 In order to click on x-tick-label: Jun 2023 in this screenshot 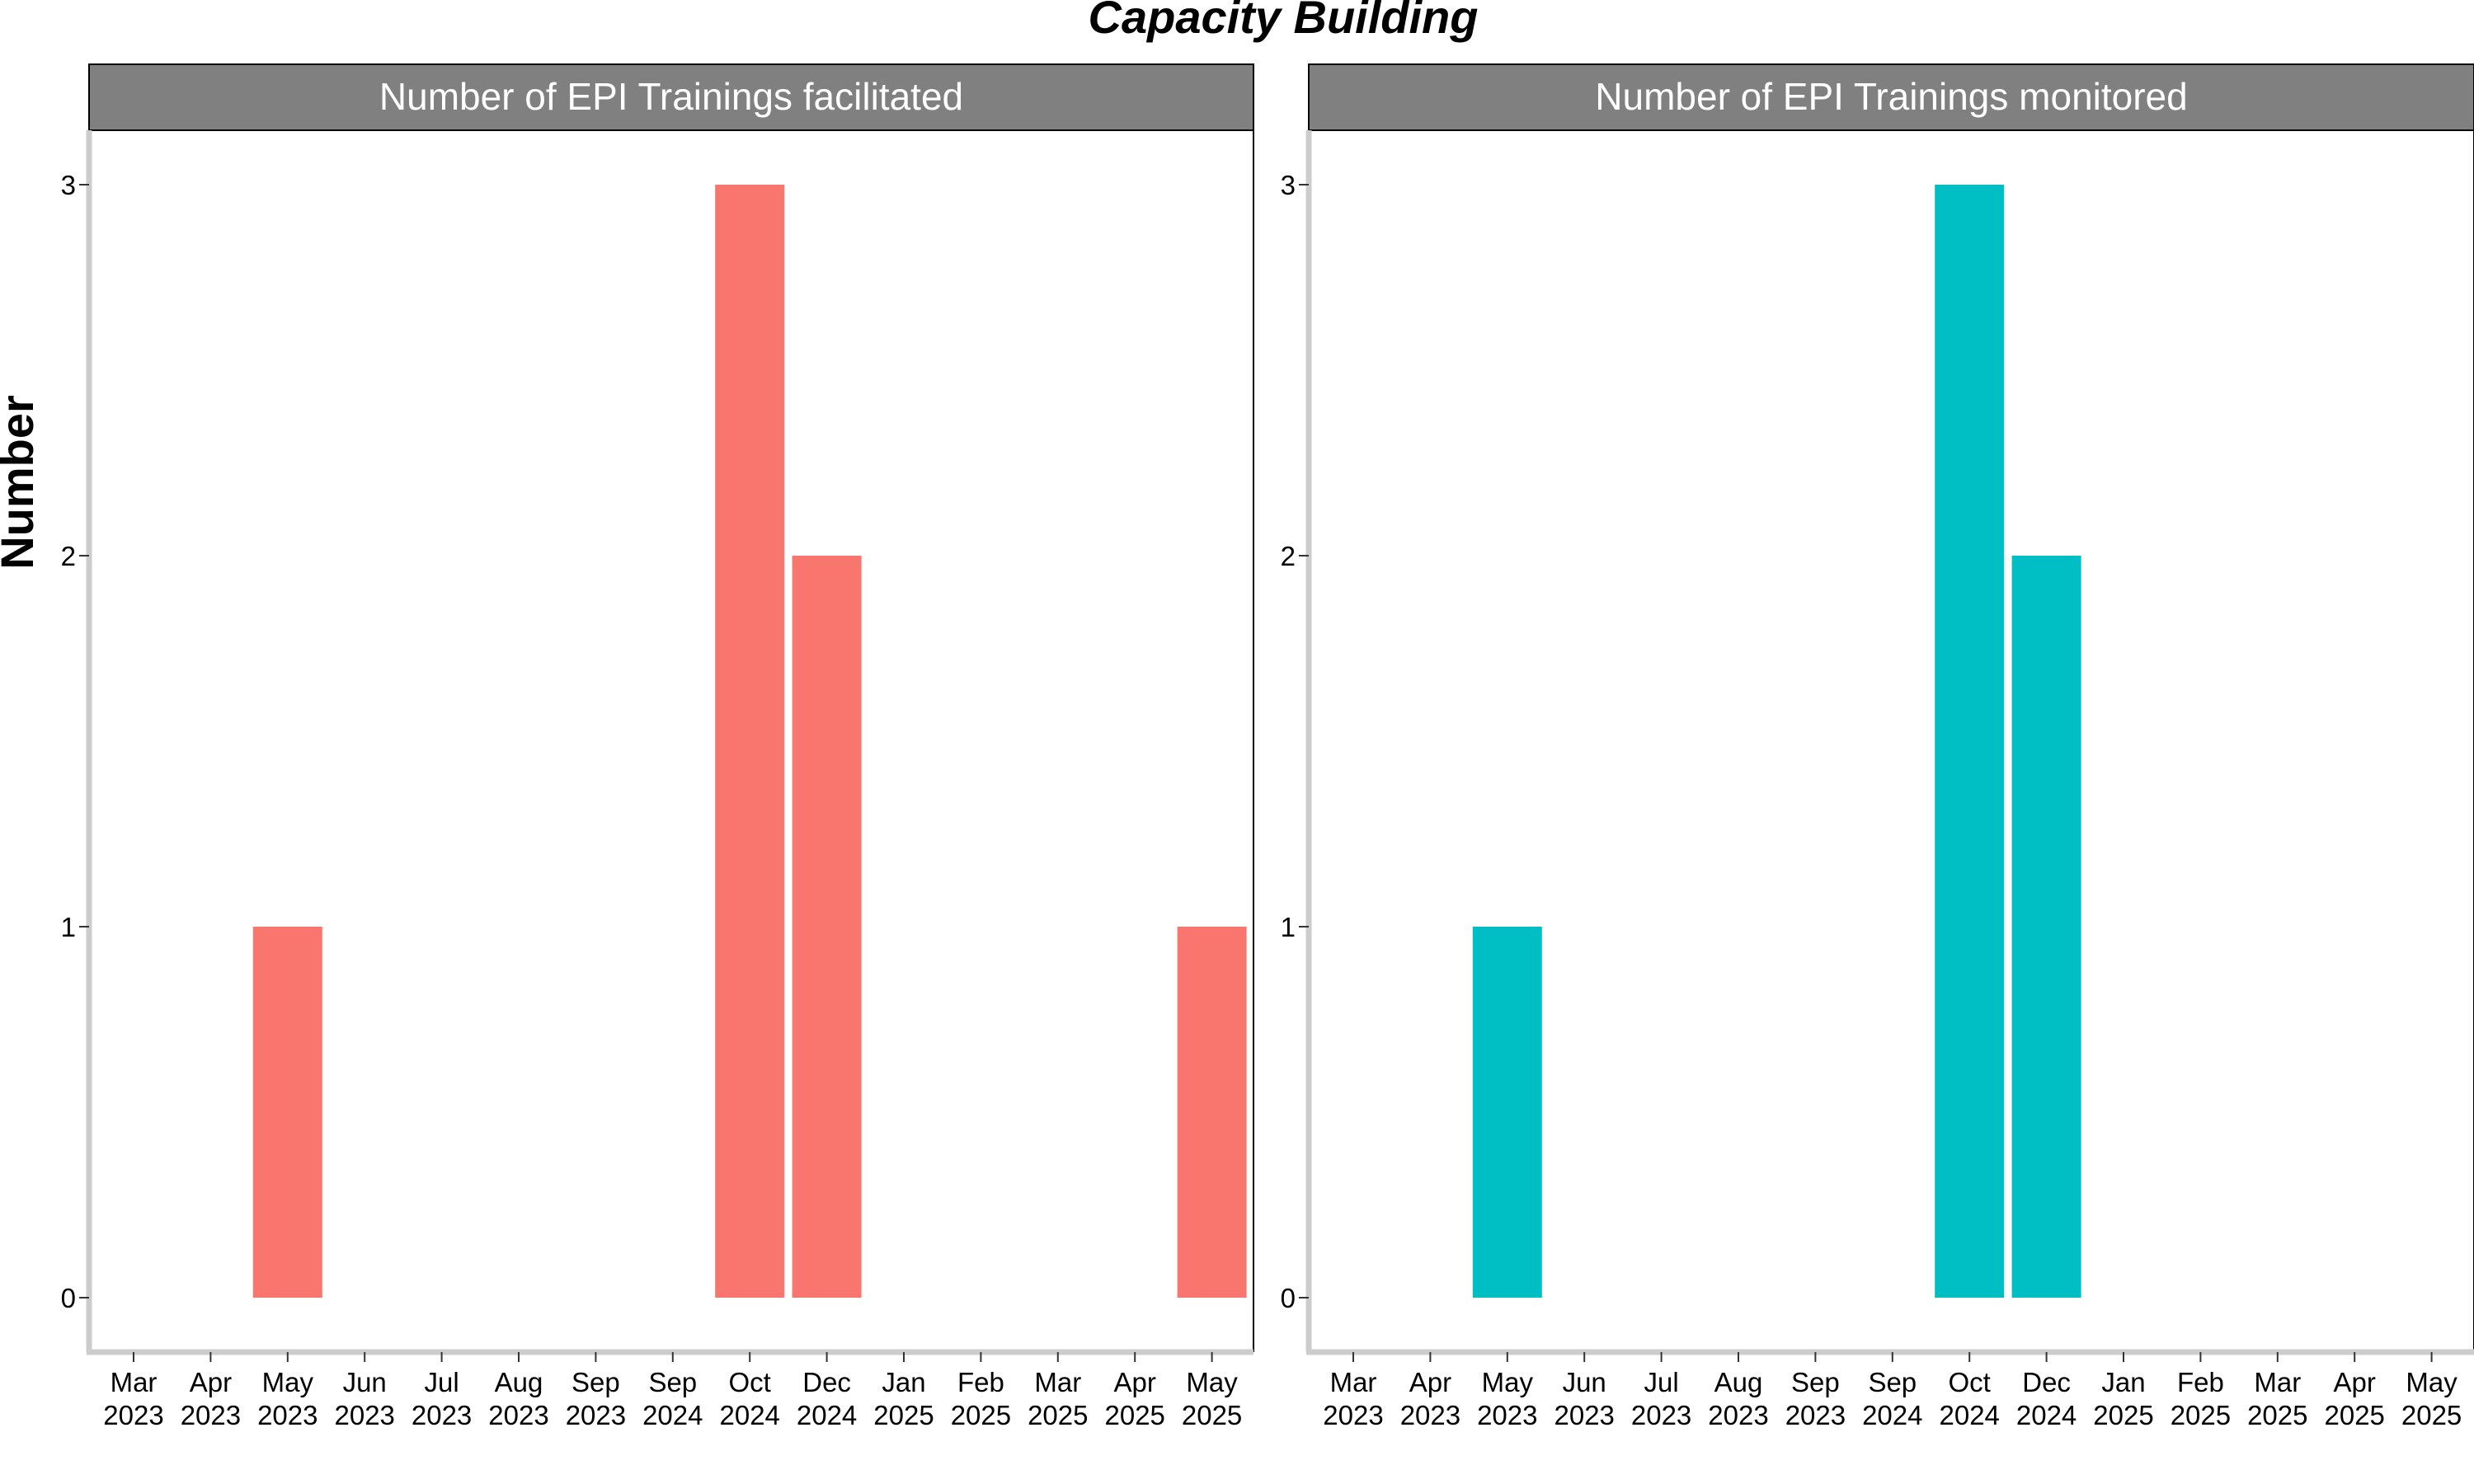, I will do `click(364, 1398)`.